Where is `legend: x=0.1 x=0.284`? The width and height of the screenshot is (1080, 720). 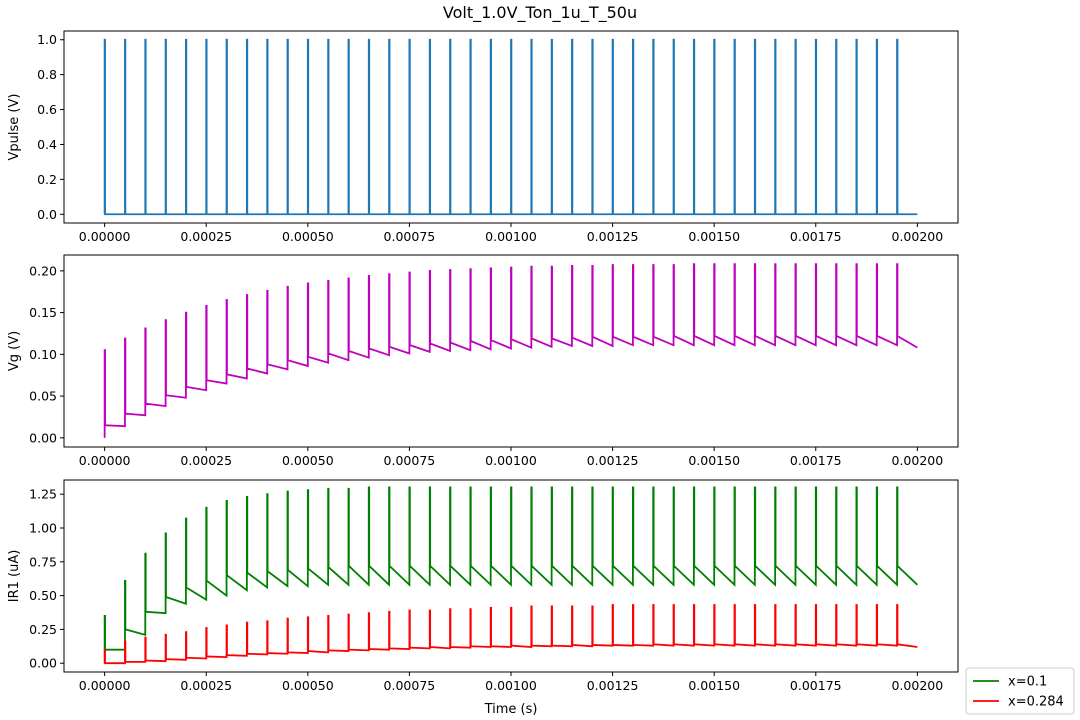 legend: x=0.1 x=0.284 is located at coordinates (1020, 691).